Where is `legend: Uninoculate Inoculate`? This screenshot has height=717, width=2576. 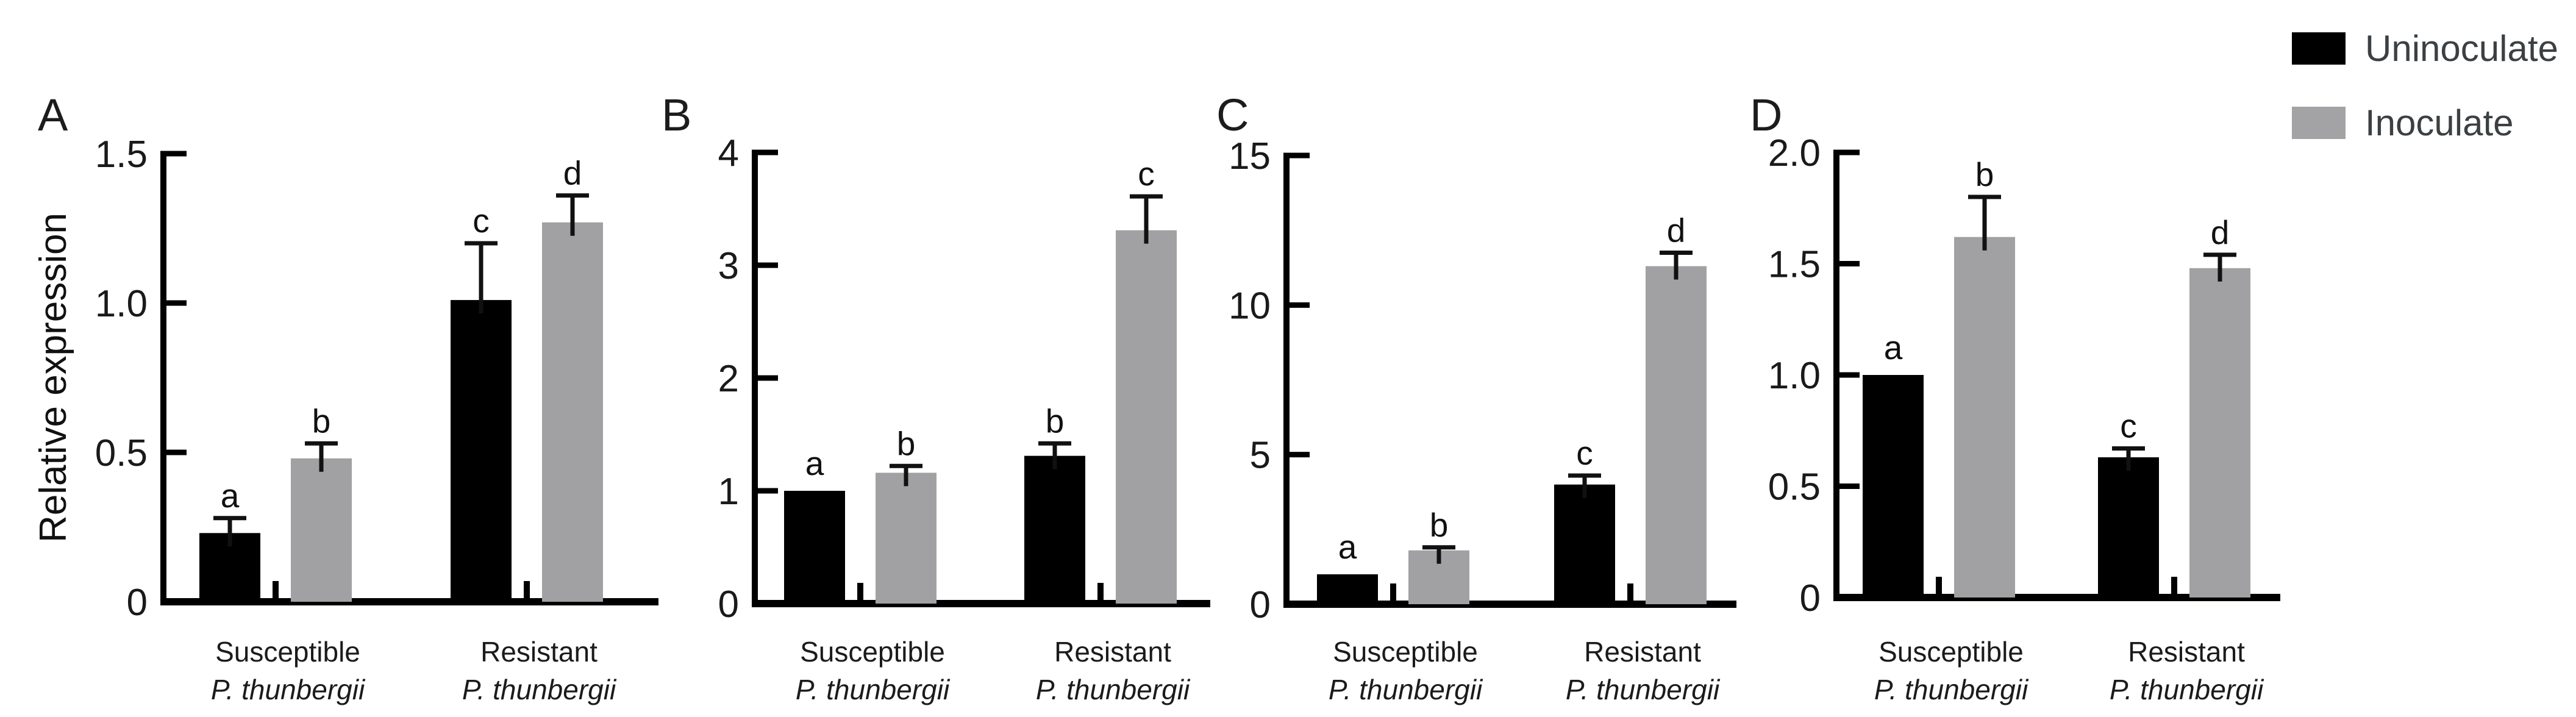 legend: Uninoculate Inoculate is located at coordinates (2425, 85).